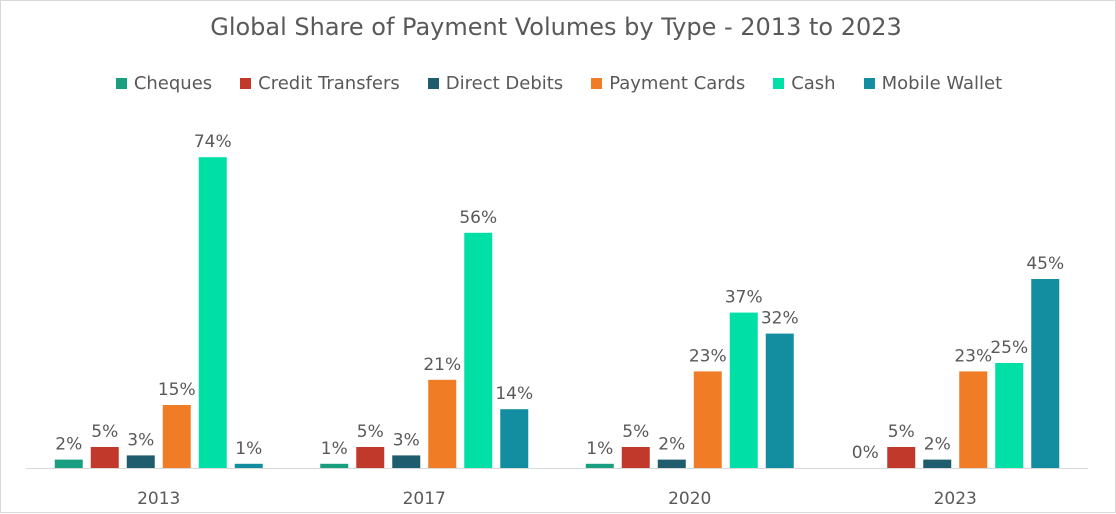 The image size is (1116, 514). Describe the element at coordinates (813, 83) in the screenshot. I see `legend-label: Cash` at that location.